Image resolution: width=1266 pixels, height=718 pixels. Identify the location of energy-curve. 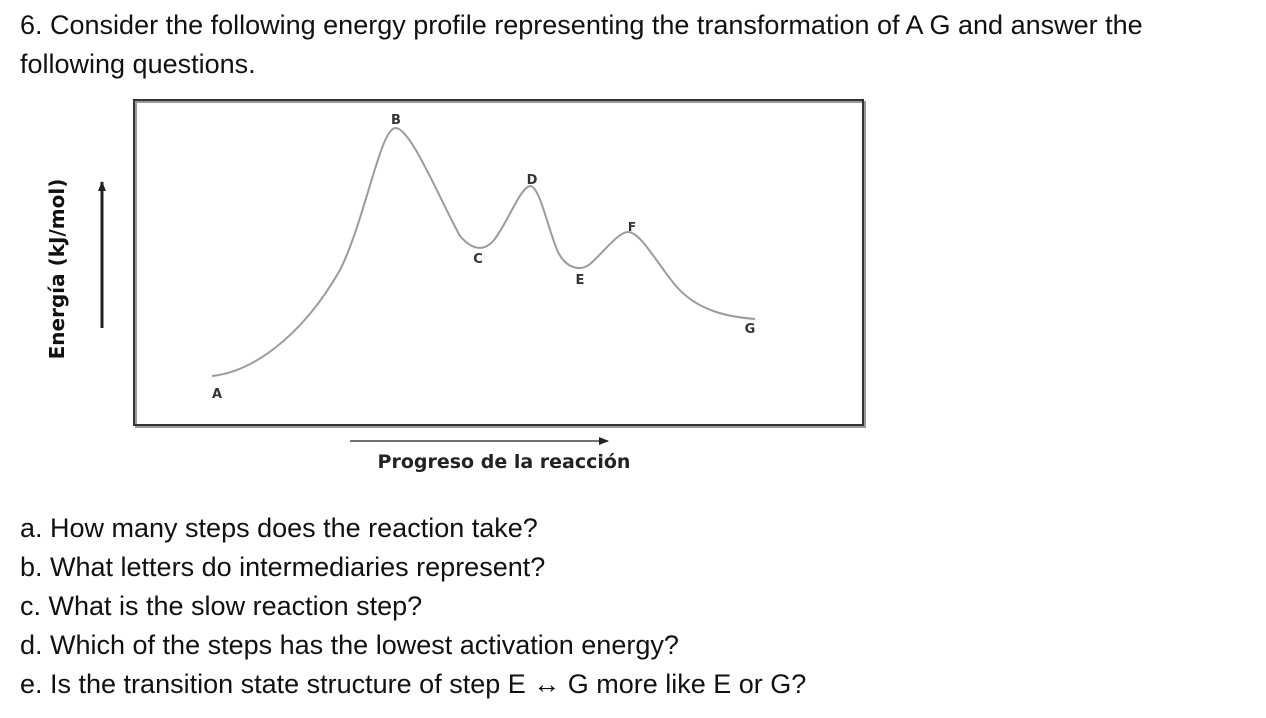
(483, 252).